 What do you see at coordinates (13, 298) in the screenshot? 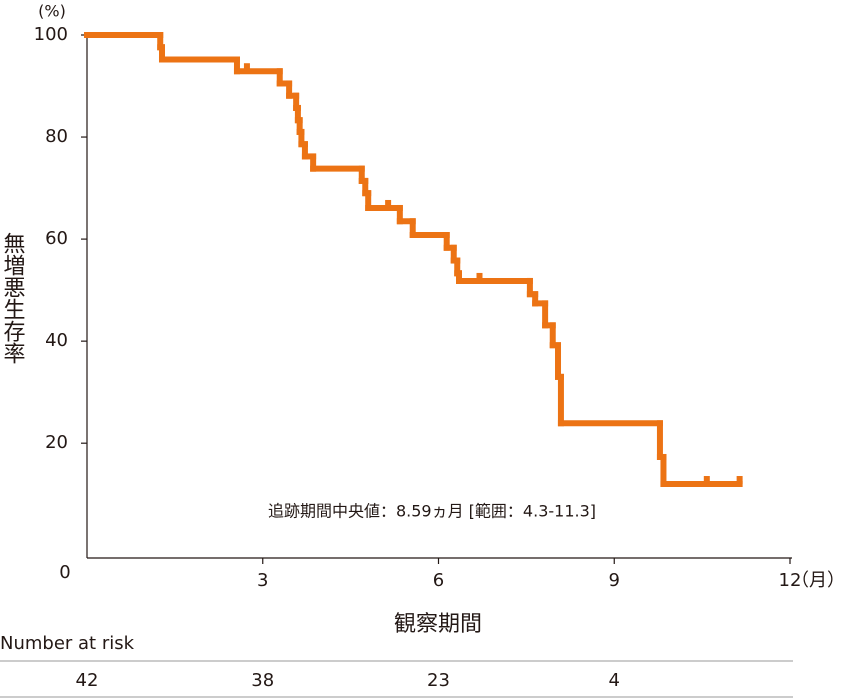
I see `y-axis-label: 無増悪生存率` at bounding box center [13, 298].